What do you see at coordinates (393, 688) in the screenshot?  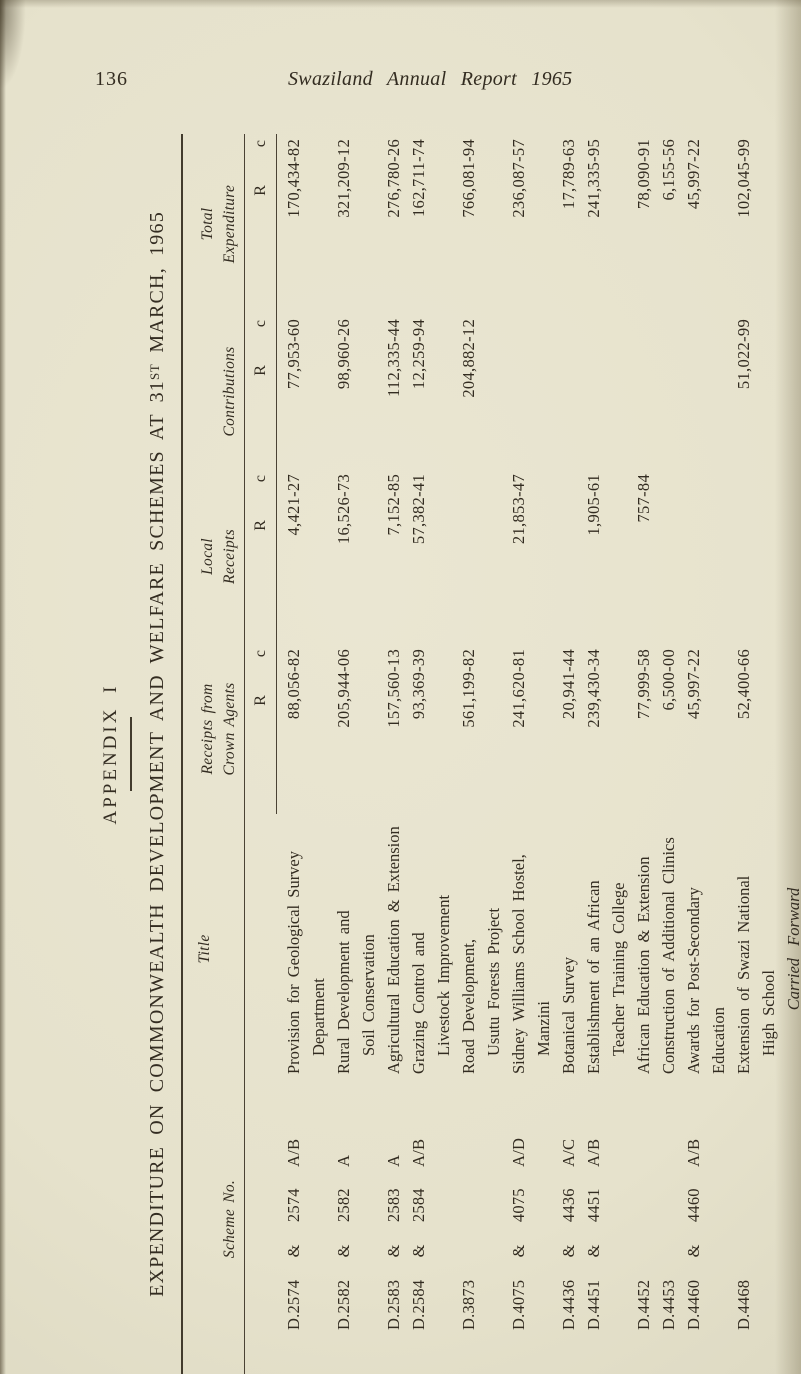 I see `receipts-crown-agents-cell: 157,560-13` at bounding box center [393, 688].